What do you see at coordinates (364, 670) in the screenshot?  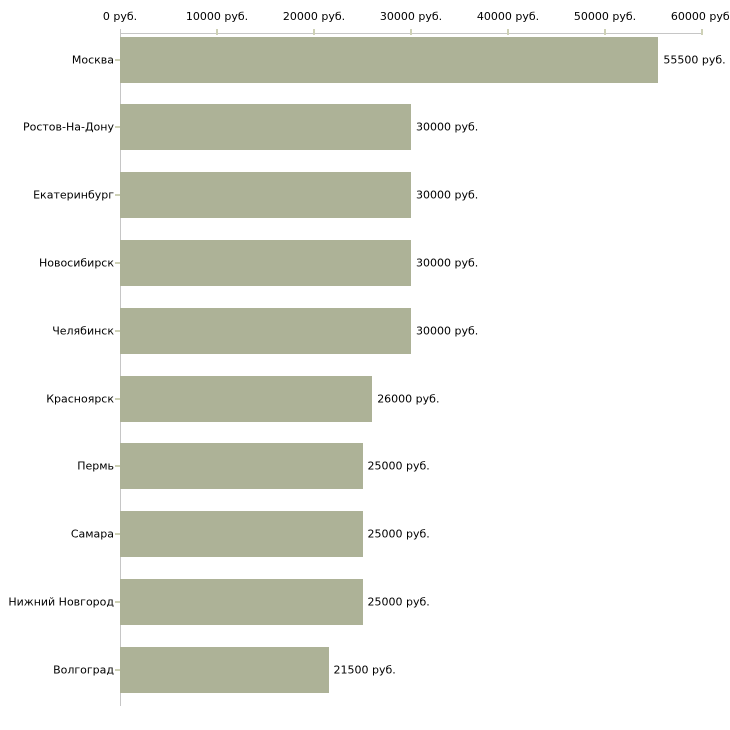 I see `value-label: 21500 руб.` at bounding box center [364, 670].